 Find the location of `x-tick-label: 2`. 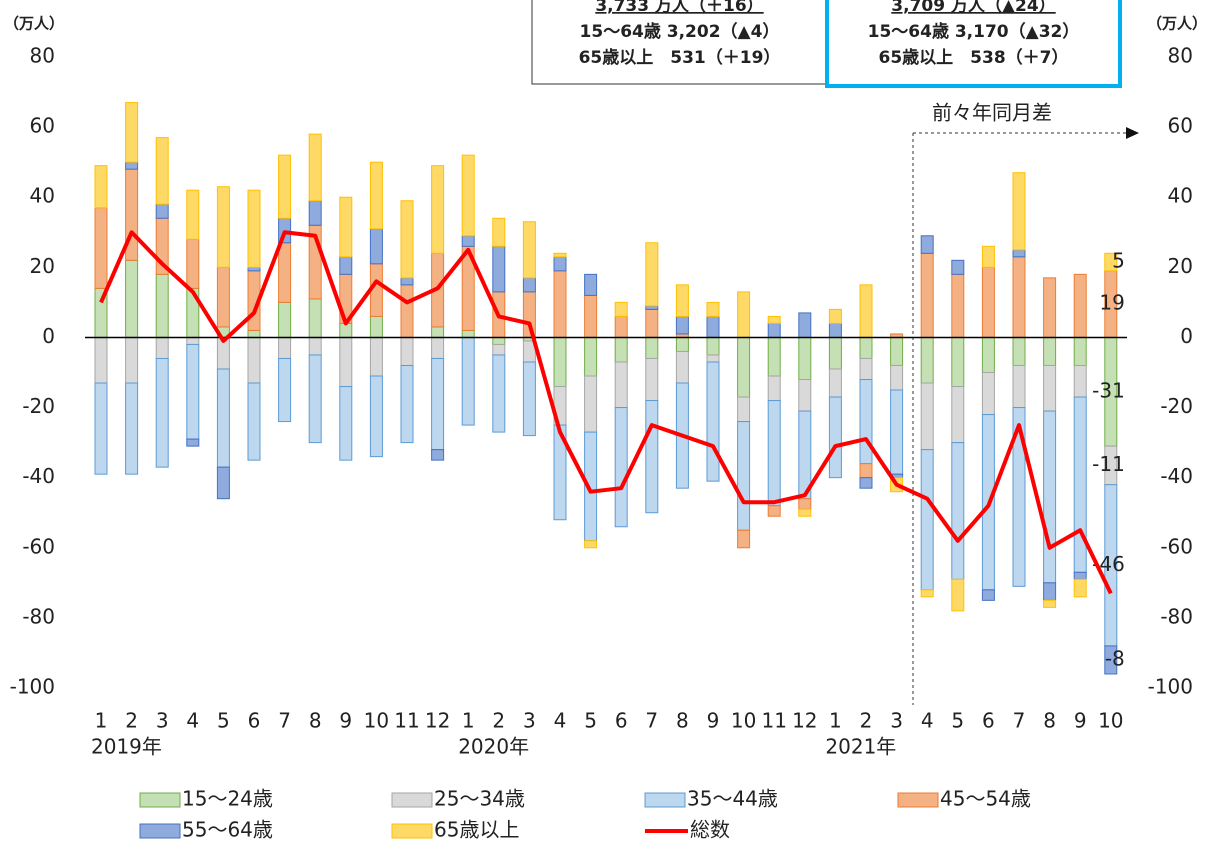

x-tick-label: 2 is located at coordinates (498, 721).